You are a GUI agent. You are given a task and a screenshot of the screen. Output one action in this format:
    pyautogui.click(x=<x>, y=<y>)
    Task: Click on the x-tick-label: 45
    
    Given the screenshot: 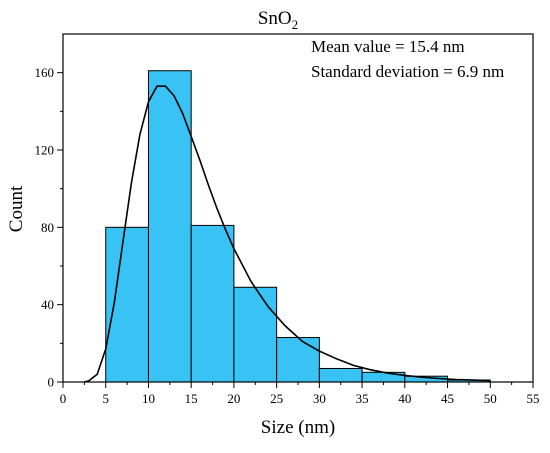 What is the action you would take?
    pyautogui.click(x=447, y=398)
    